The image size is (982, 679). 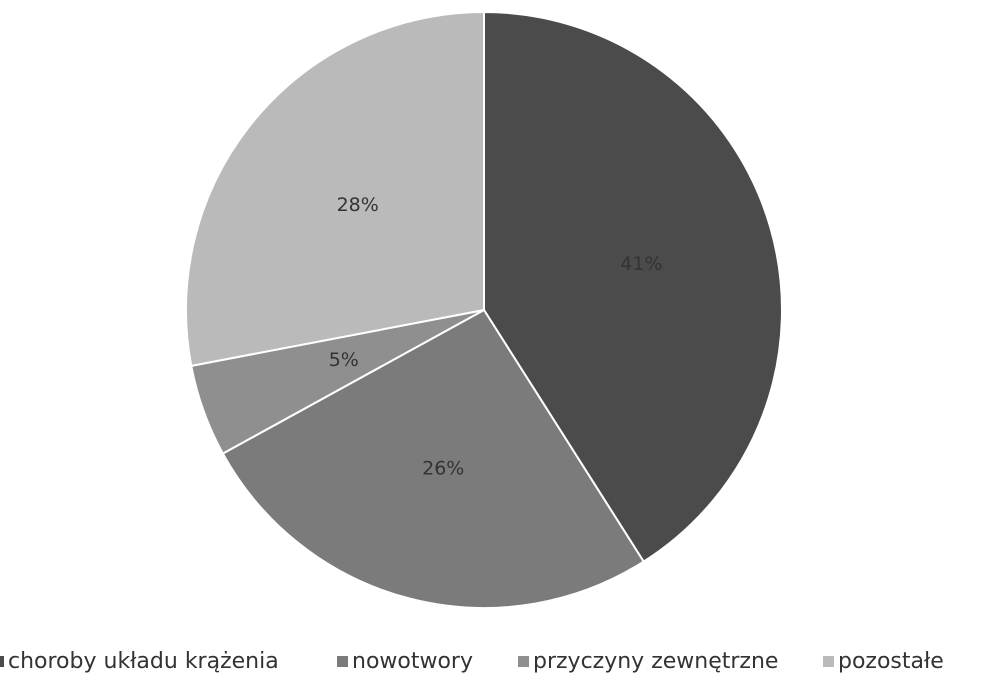 I want to click on data-label: 41%, so click(x=641, y=264).